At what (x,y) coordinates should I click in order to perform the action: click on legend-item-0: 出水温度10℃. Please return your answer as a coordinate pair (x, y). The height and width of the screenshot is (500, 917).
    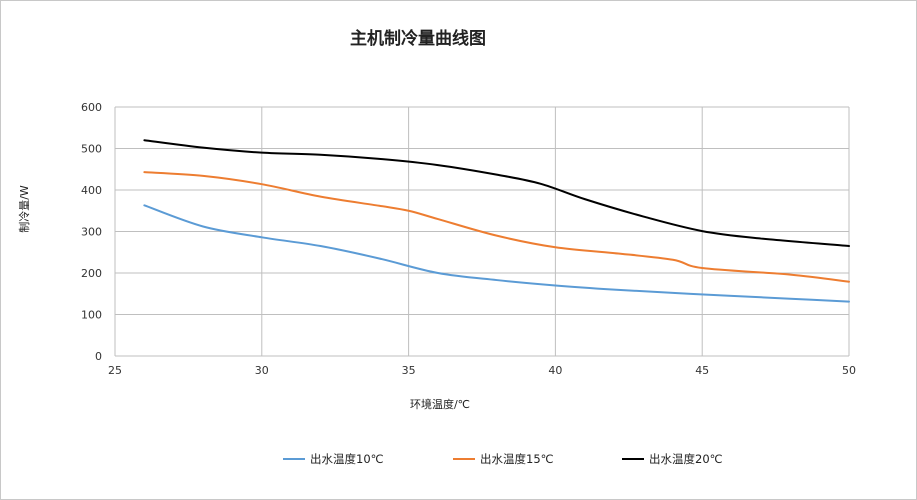
    Looking at the image, I should click on (333, 459).